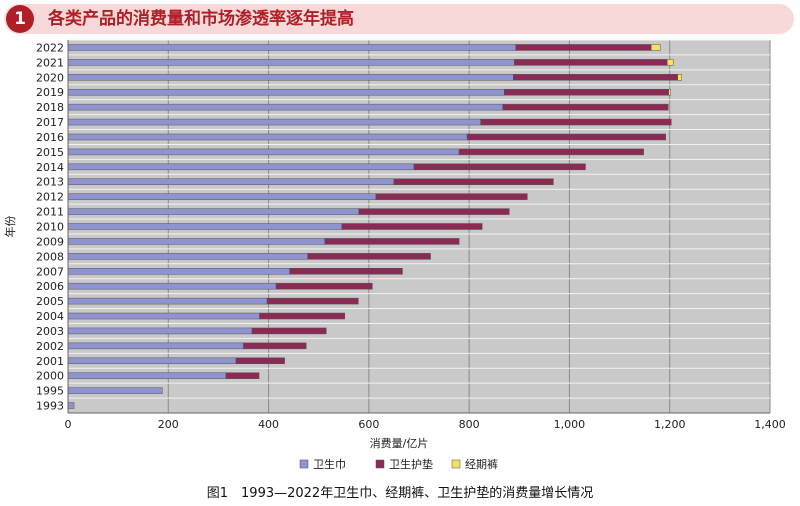 The image size is (800, 506). Describe the element at coordinates (304, 464) in the screenshot. I see `legend-swatch-wei-sheng-jin` at that location.